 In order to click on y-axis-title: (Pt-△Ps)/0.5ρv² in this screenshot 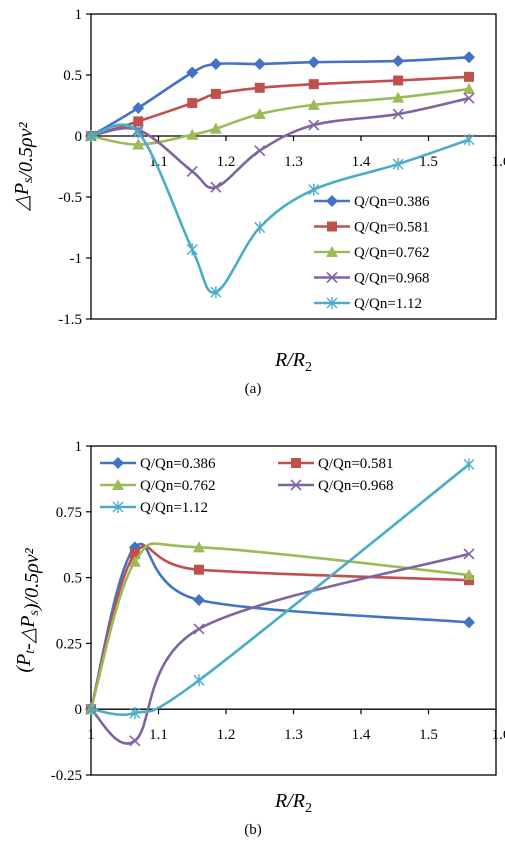, I will do `click(28, 609)`.